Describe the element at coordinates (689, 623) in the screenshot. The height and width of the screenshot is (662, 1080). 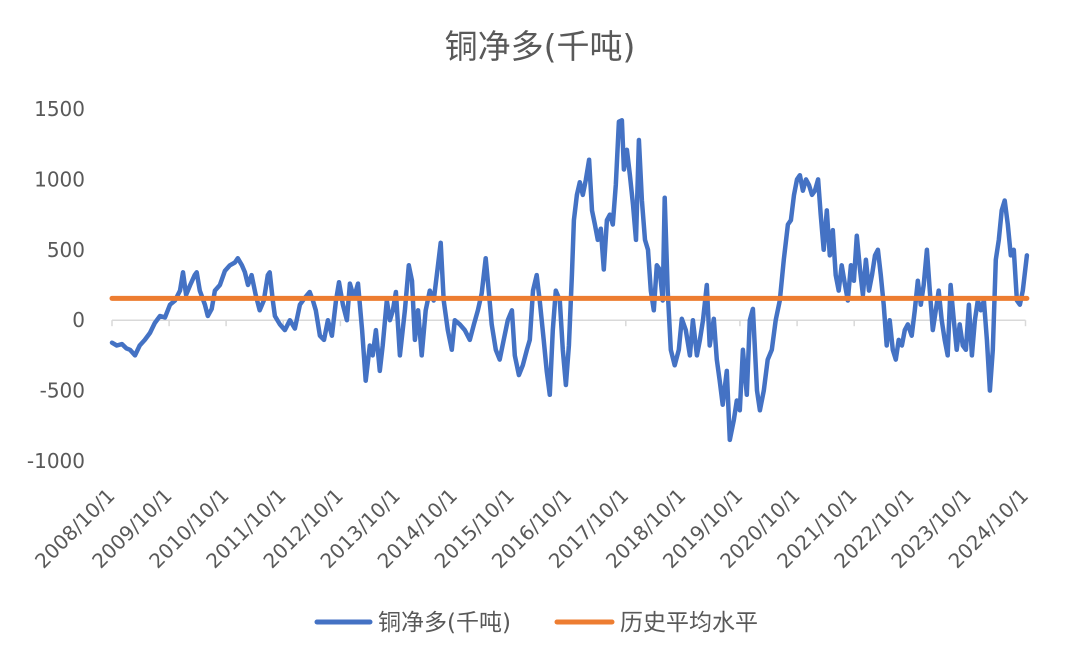
I see `legend-label-historical-average: 历史平均水平` at that location.